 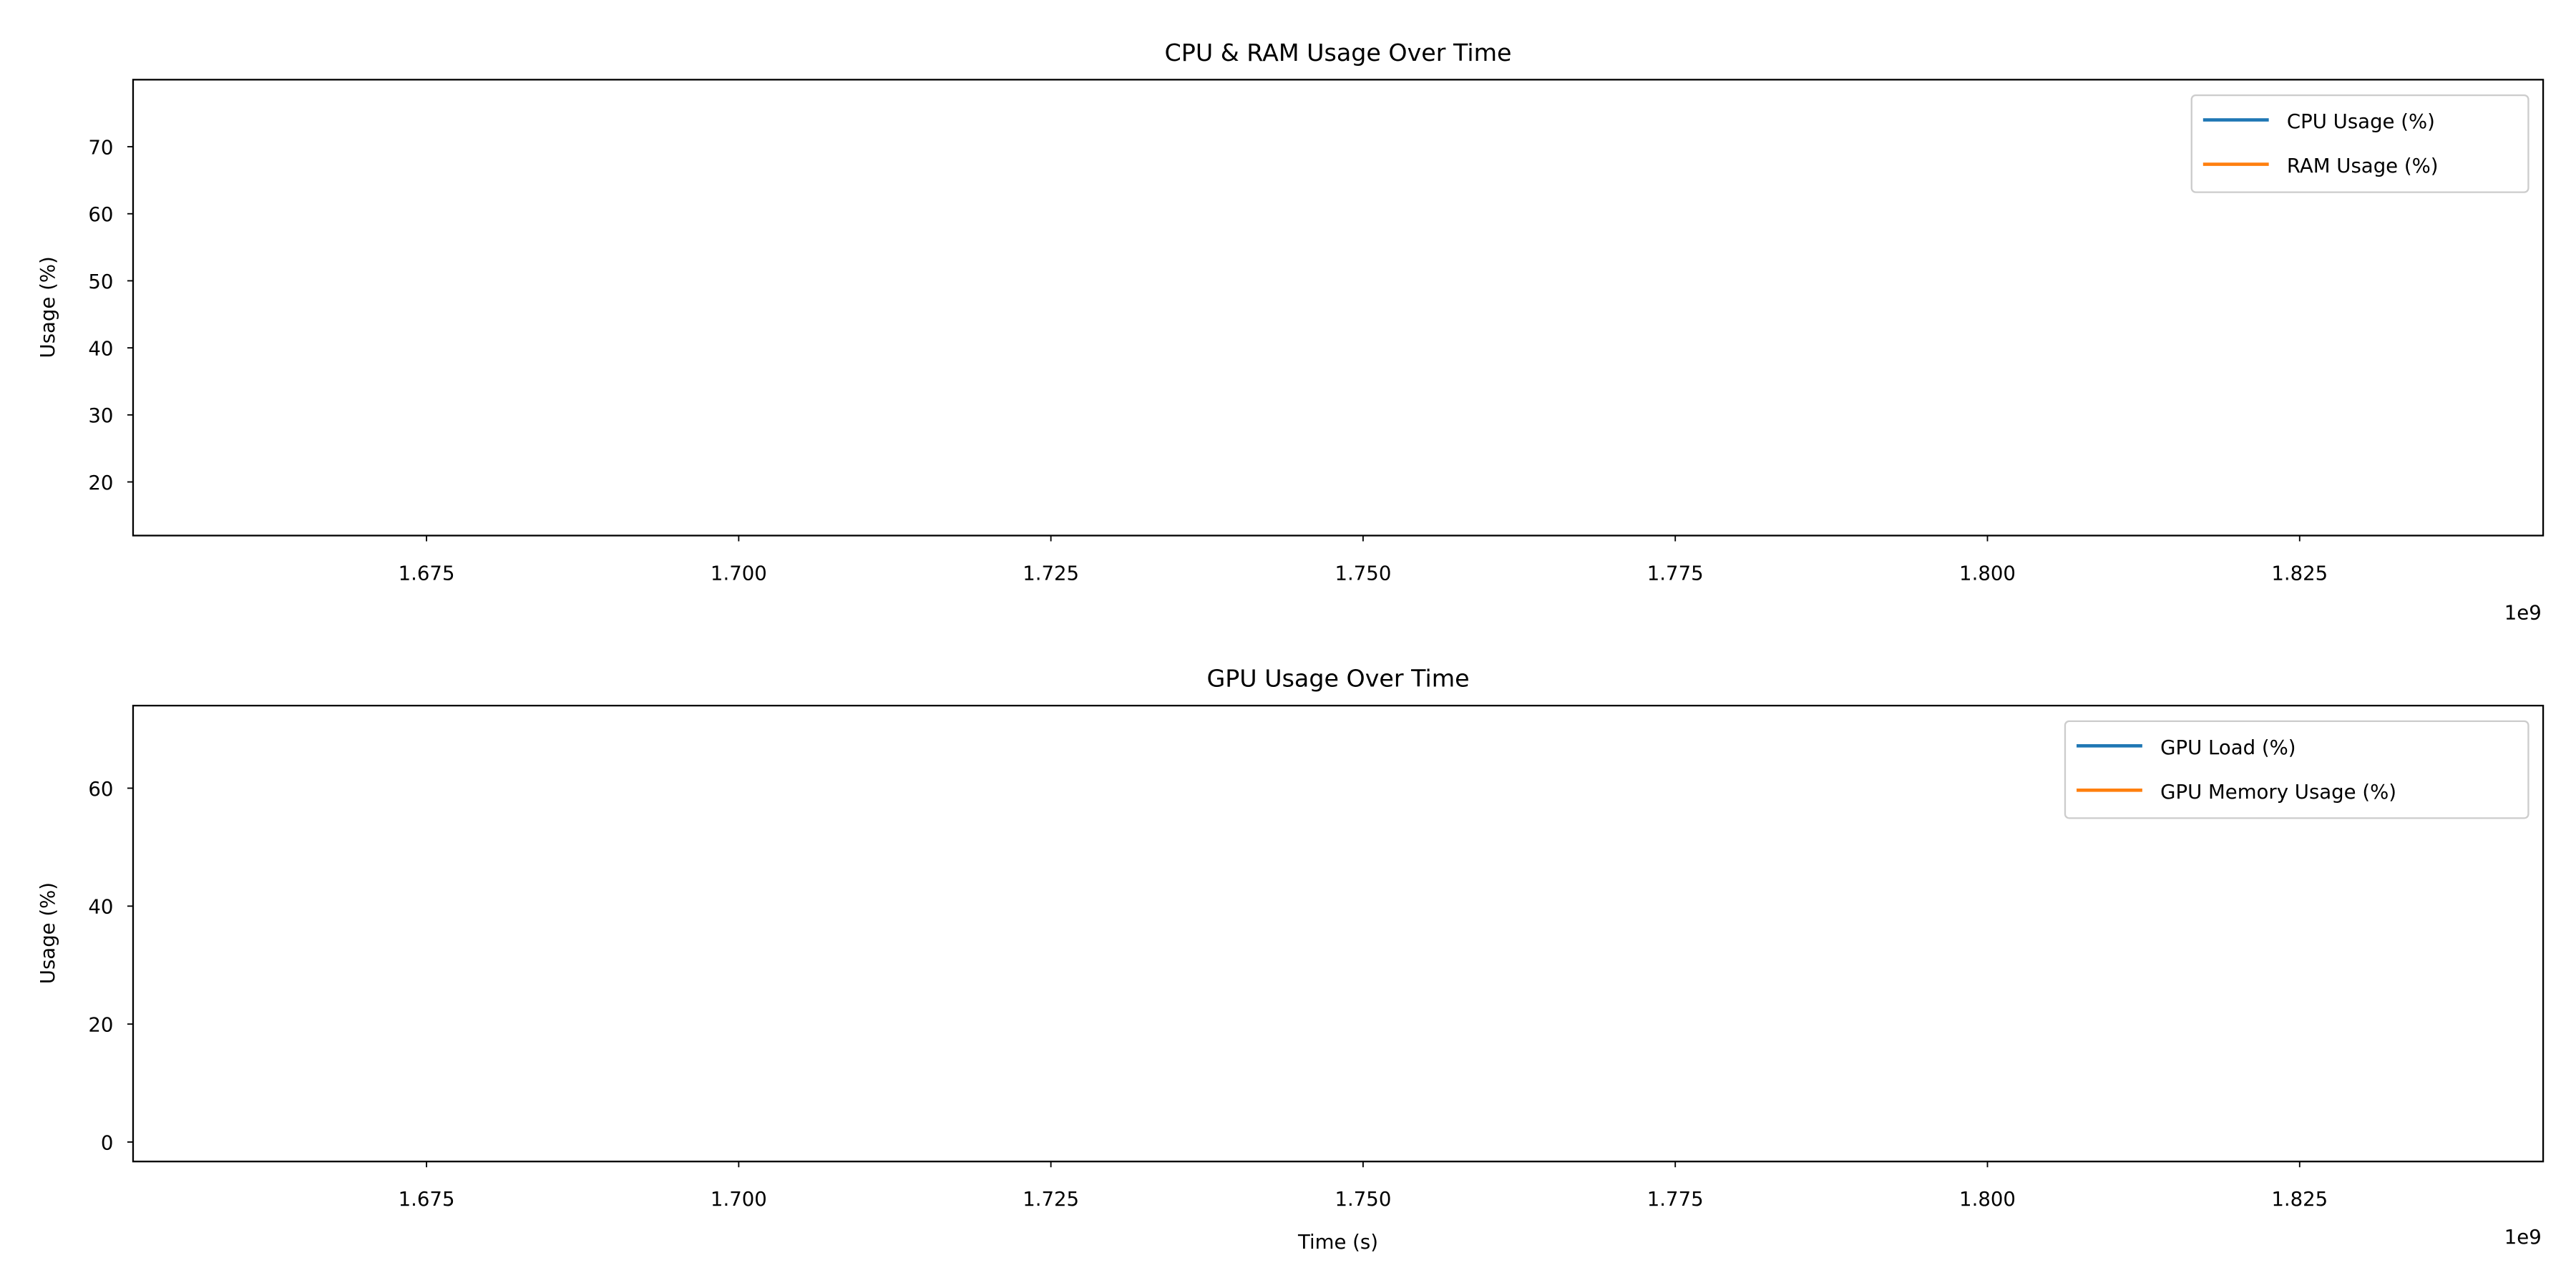 What do you see at coordinates (1338, 53) in the screenshot?
I see `subplot-title: CPU & RAM Usage Over Time` at bounding box center [1338, 53].